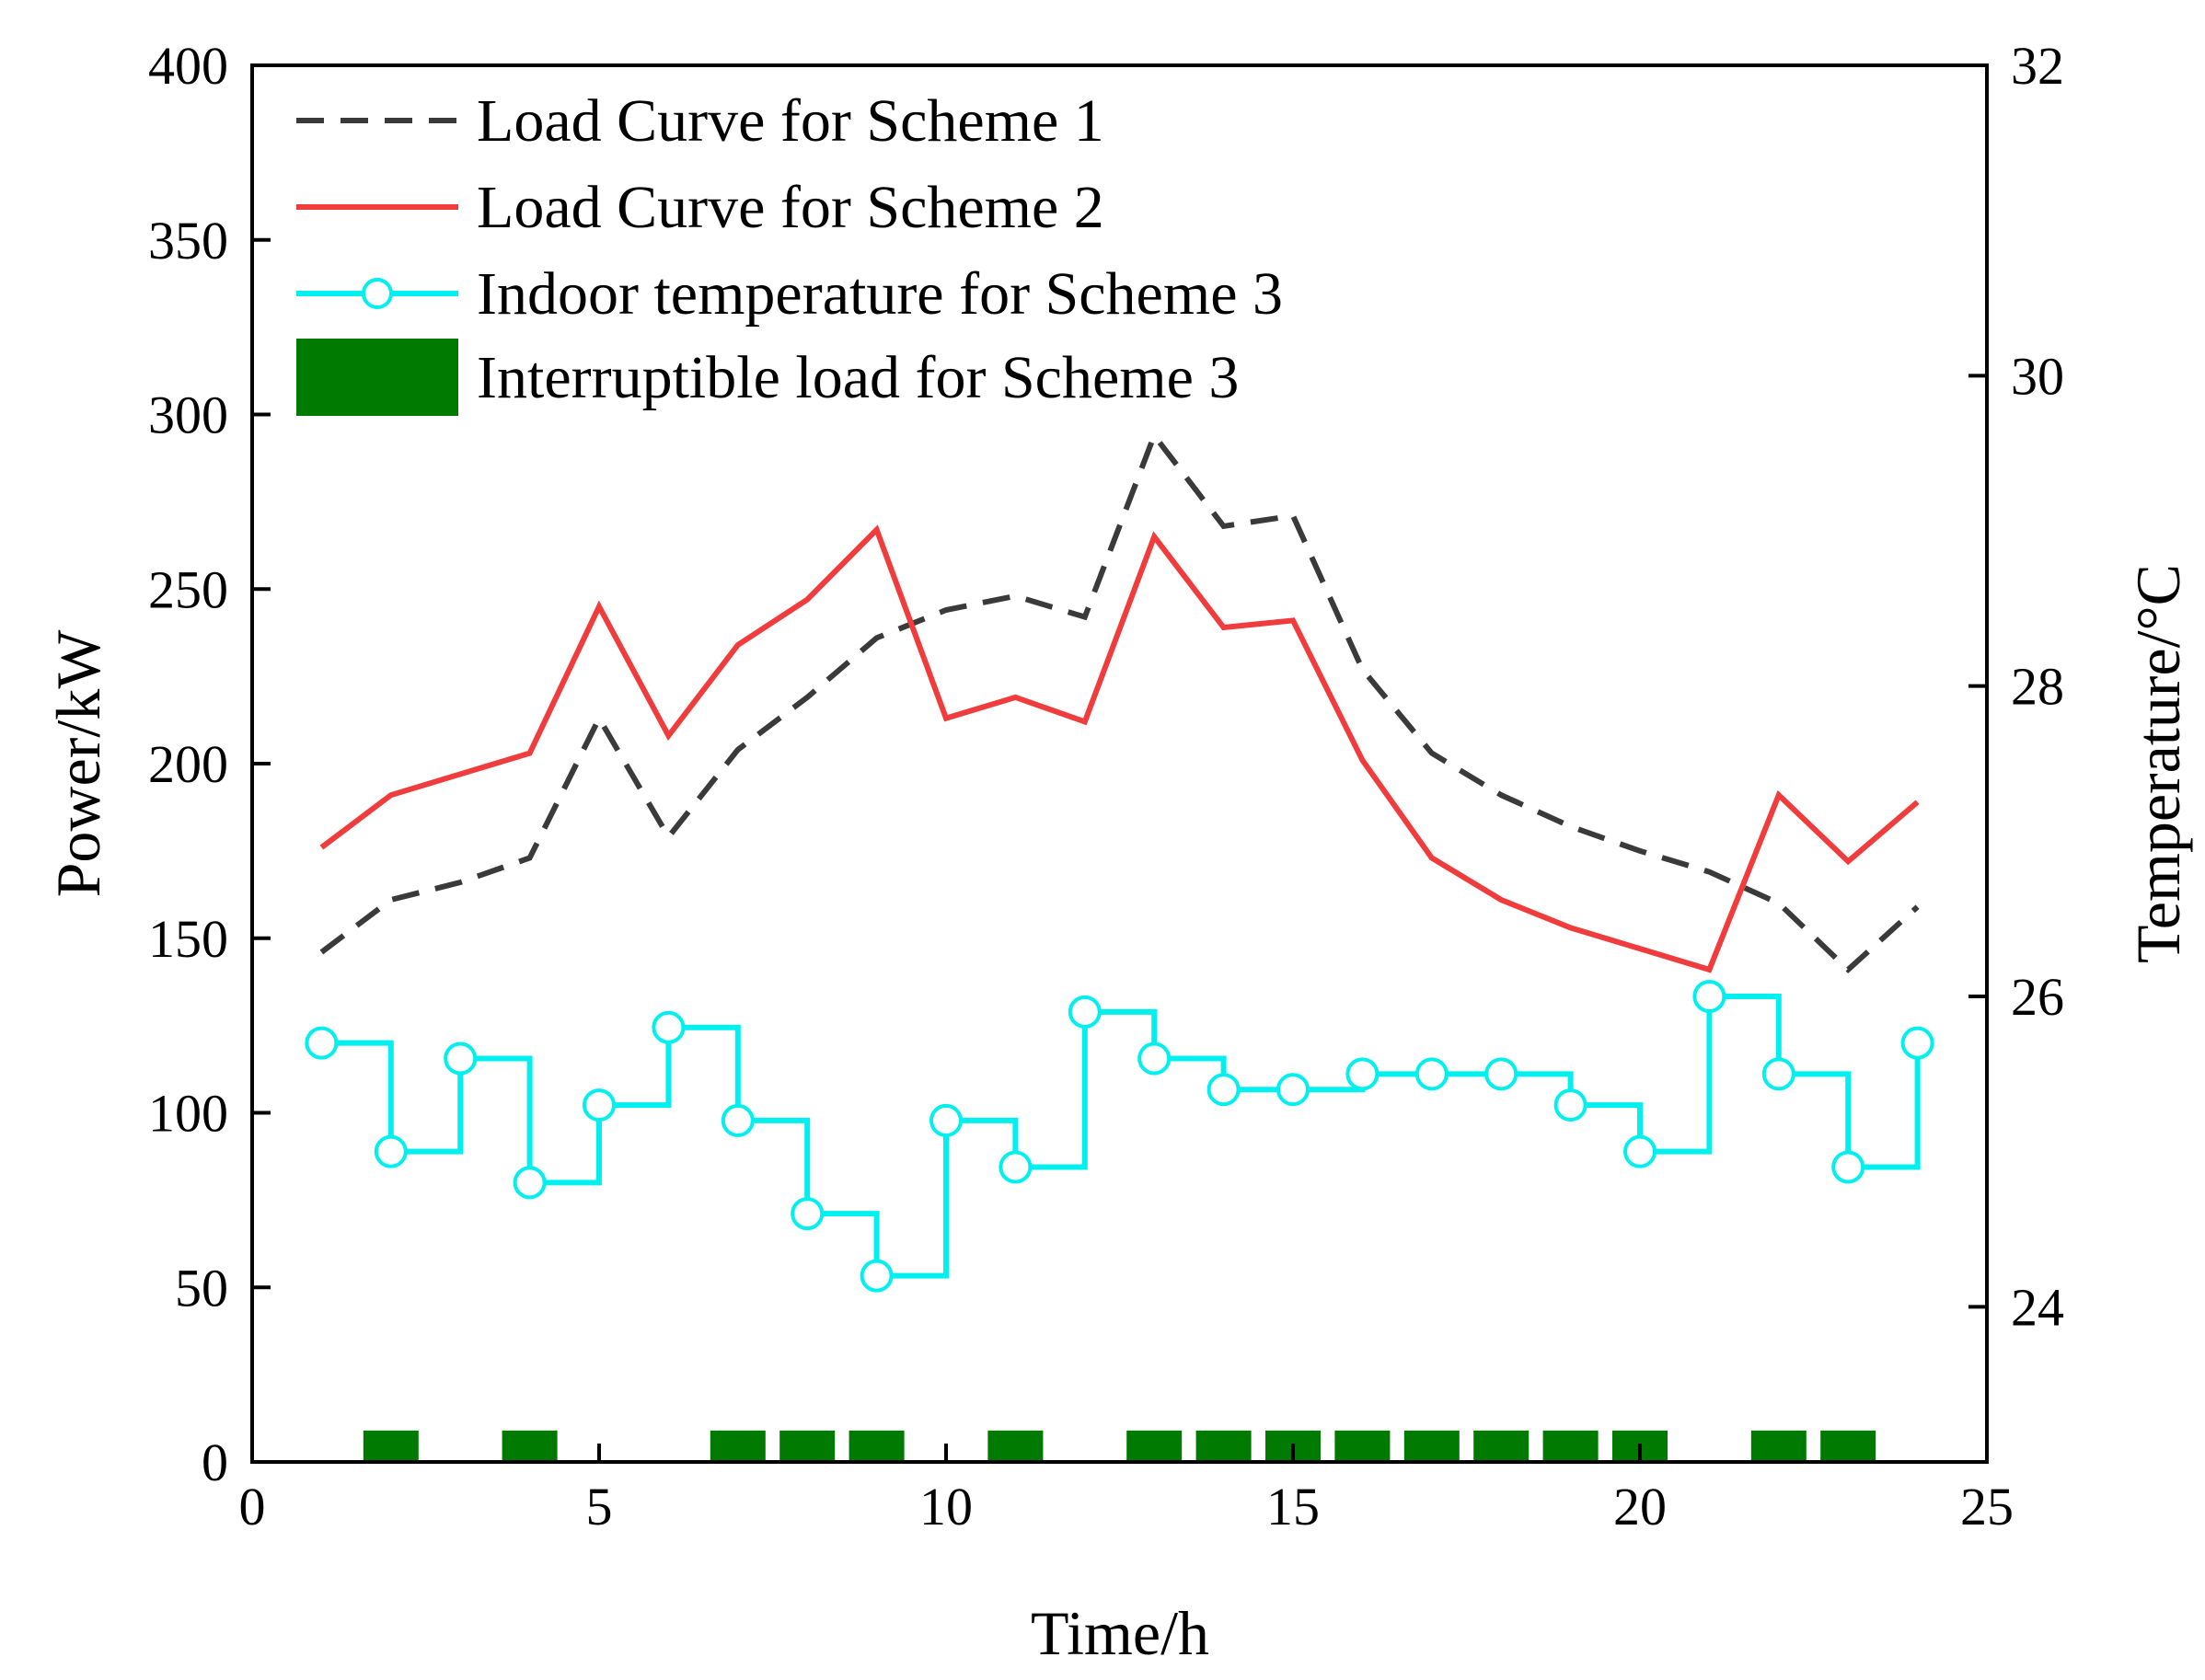 The image size is (2205, 1680). Describe the element at coordinates (2037, 997) in the screenshot. I see `y2-tick-label: 26` at that location.